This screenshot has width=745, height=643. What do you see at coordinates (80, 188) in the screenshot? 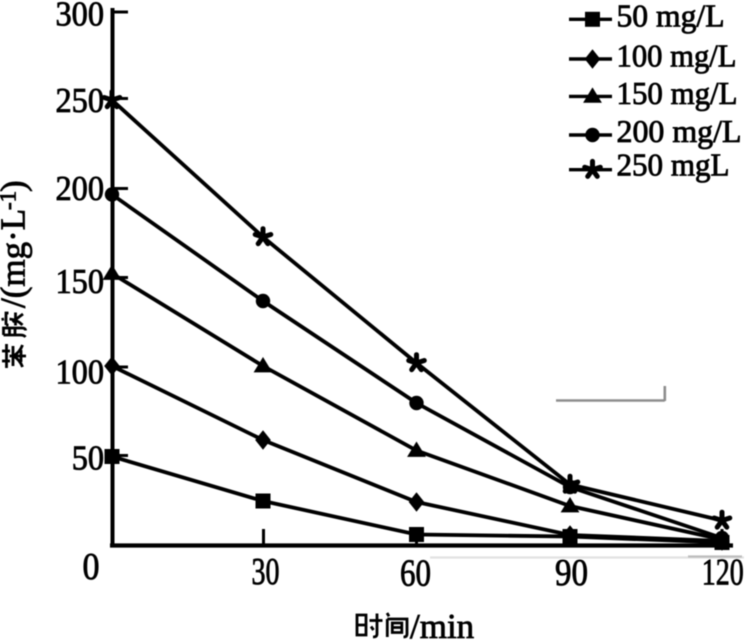
I see `svg-text: 200` at bounding box center [80, 188].